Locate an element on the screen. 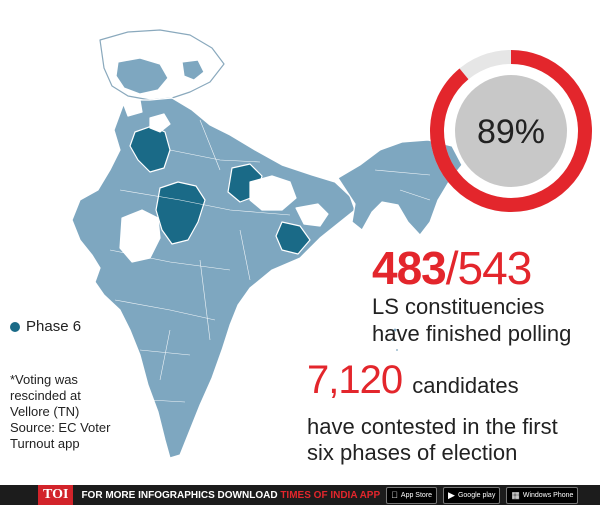  google-play-badge: ▶ Google play is located at coordinates (471, 495).